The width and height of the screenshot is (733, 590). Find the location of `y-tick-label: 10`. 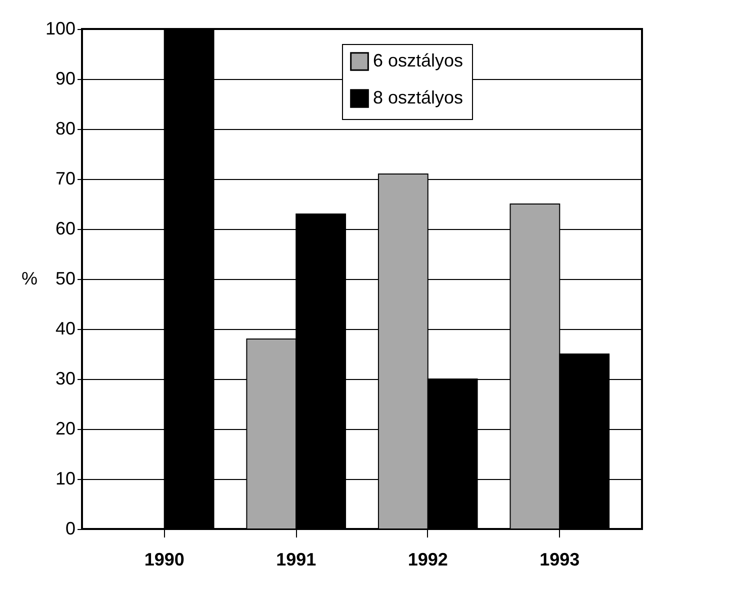

y-tick-label: 10 is located at coordinates (65, 478).